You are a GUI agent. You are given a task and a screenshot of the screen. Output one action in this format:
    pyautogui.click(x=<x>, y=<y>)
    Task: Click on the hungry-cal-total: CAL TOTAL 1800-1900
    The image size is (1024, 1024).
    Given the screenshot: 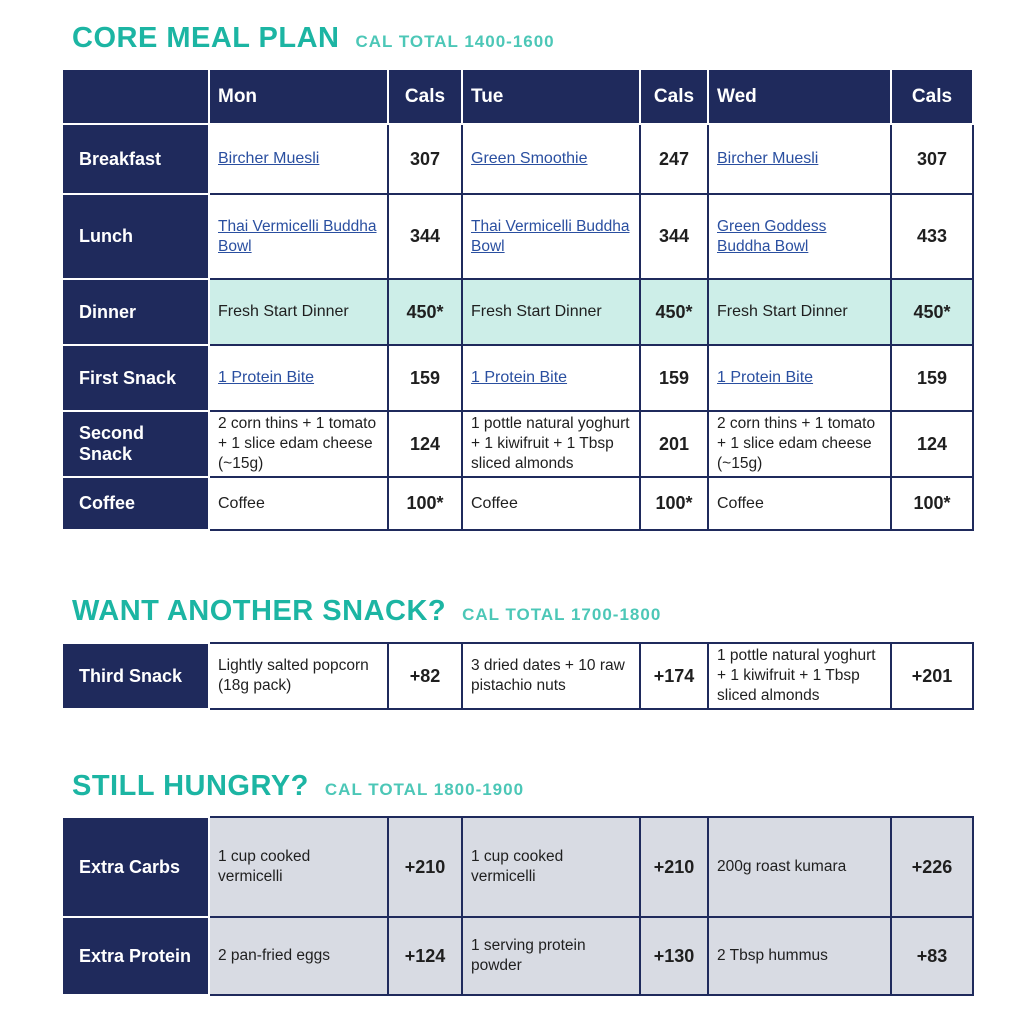 What is the action you would take?
    pyautogui.click(x=424, y=789)
    